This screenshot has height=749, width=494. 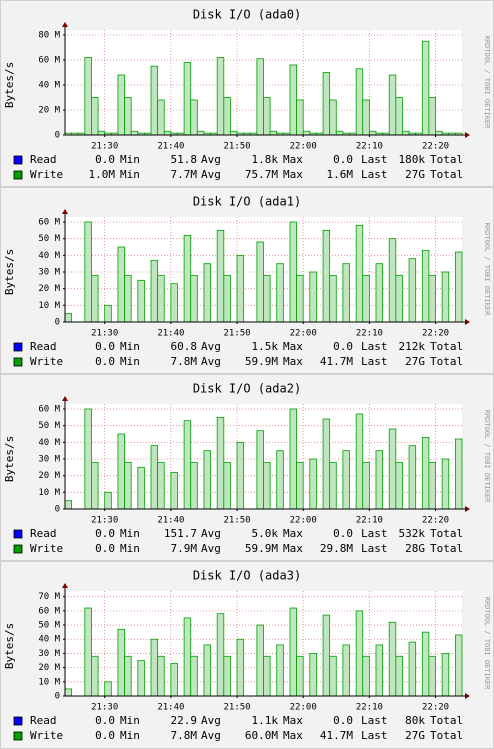 I want to click on legend-stat-label: Avg, so click(x=211, y=720).